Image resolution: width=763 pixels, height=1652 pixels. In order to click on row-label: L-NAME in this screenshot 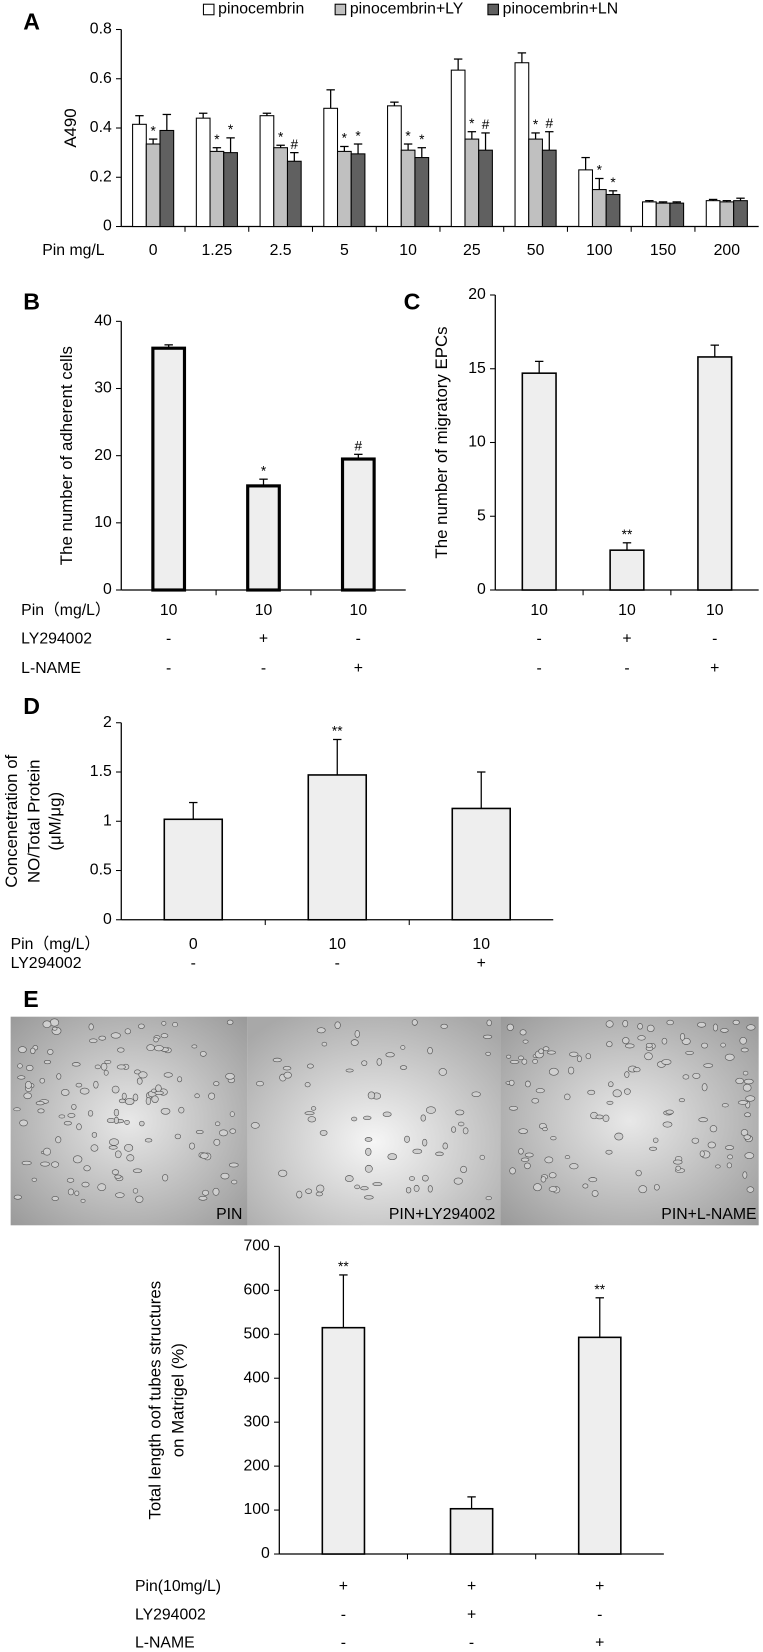, I will do `click(51, 668)`.